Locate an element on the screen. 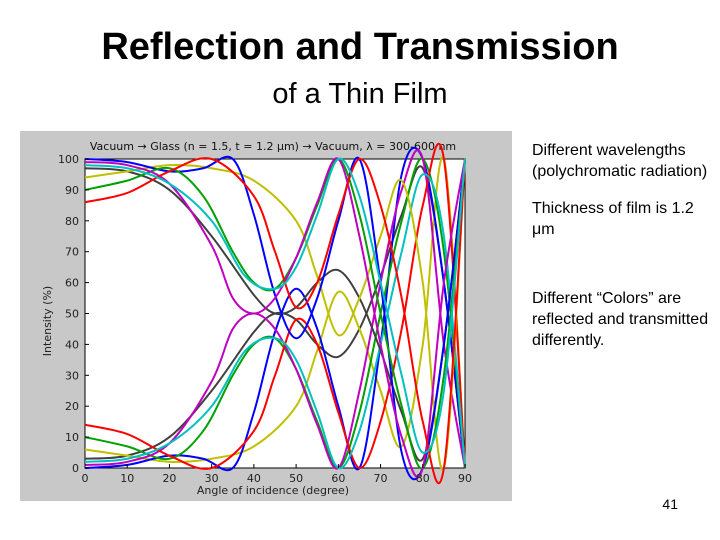  y-tick-label: 100 is located at coordinates (68, 159).